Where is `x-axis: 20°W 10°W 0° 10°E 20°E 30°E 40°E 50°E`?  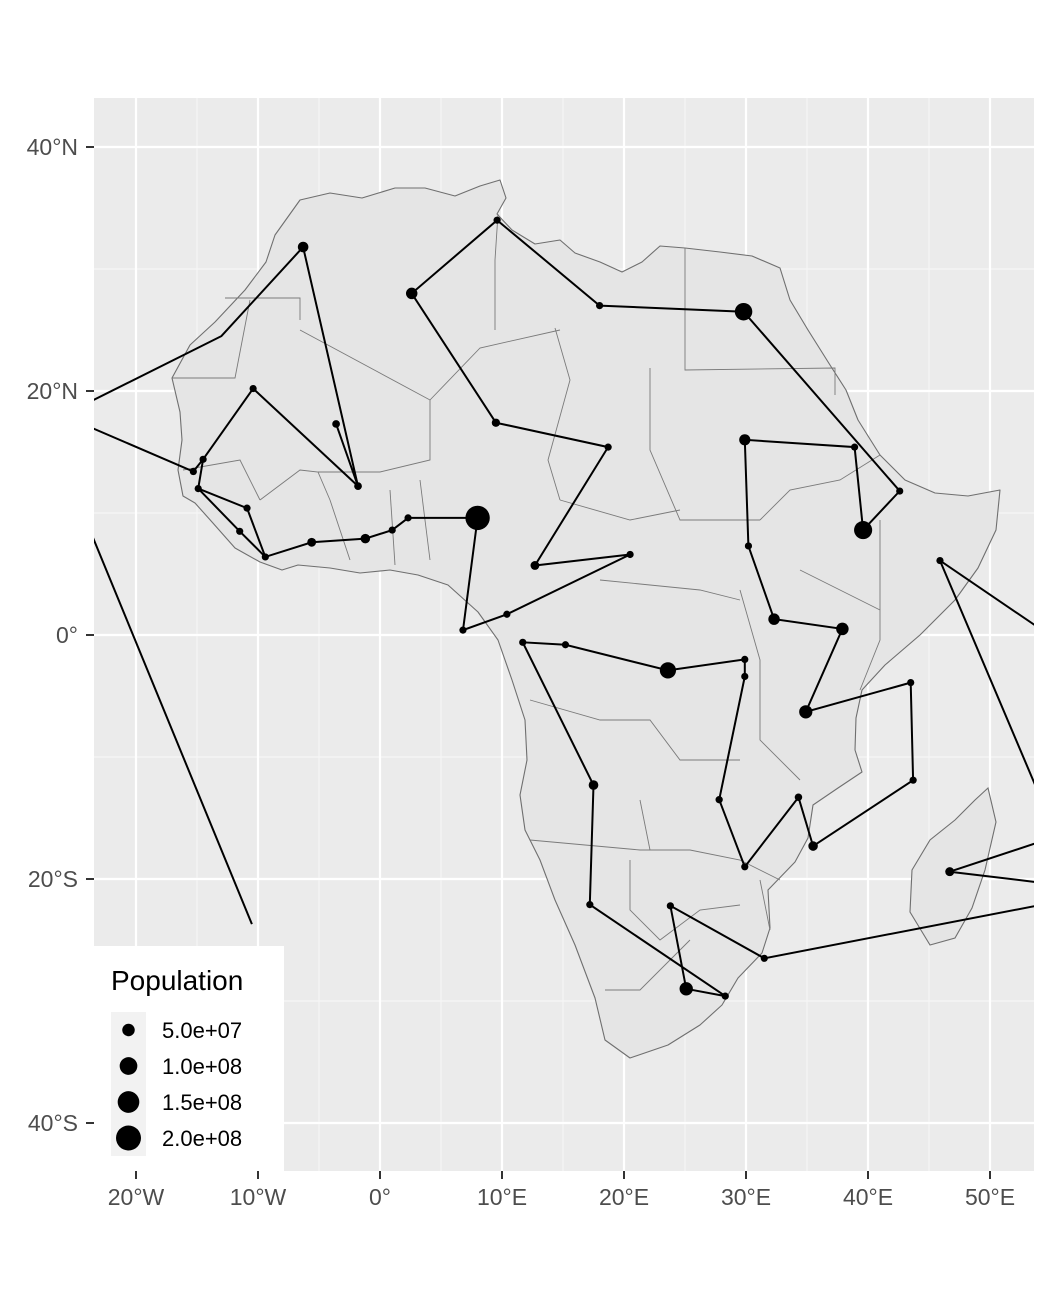
x-axis: 20°W 10°W 0° 10°E 20°E 30°E 40°E 50°E is located at coordinates (561, 1190).